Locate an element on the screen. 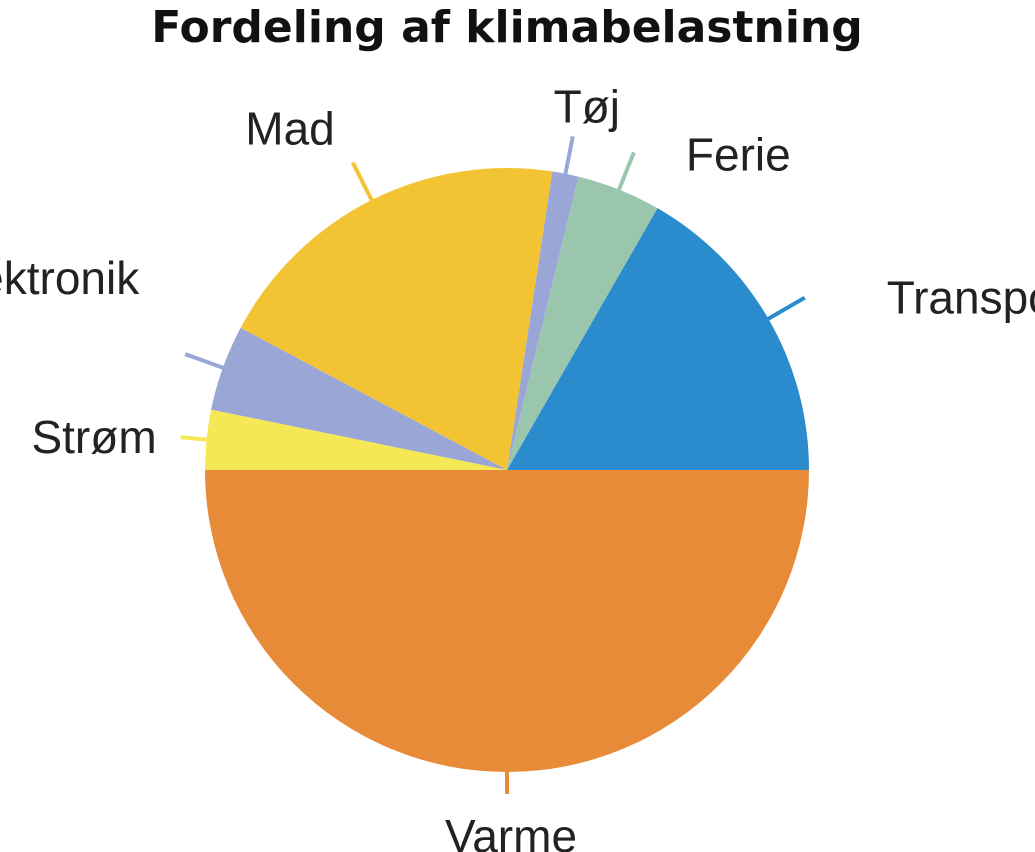  pie-slice-elektronik is located at coordinates (359, 398).